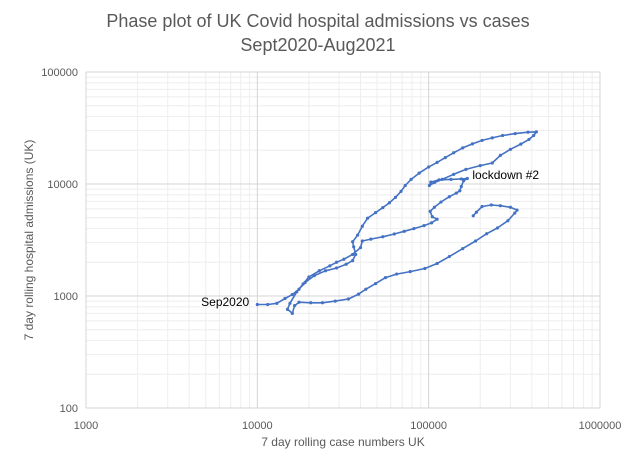 The height and width of the screenshot is (469, 636). I want to click on annotation-label: Sep2020, so click(225, 302).